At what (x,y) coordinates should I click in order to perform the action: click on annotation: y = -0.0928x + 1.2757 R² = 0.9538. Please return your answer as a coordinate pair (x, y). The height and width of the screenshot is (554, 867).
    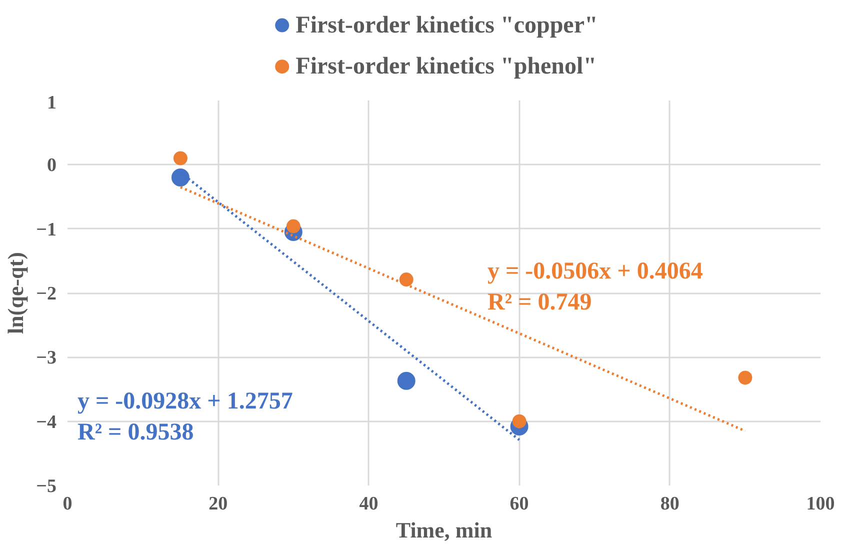
    Looking at the image, I should click on (185, 417).